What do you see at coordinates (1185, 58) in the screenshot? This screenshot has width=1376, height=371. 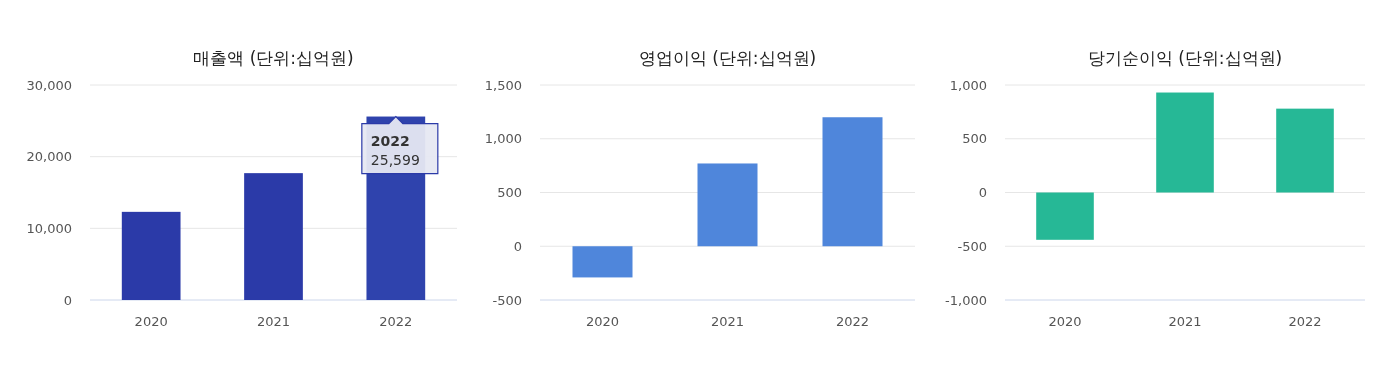 I see `chart-title: 당기순이익 (단위:십억원)` at bounding box center [1185, 58].